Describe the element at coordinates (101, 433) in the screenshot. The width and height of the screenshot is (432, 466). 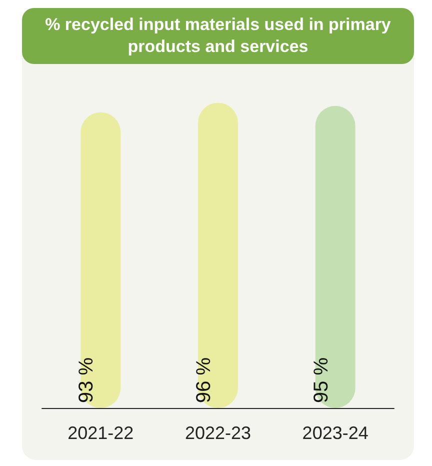
I see `x-tick-label: 2021-22` at that location.